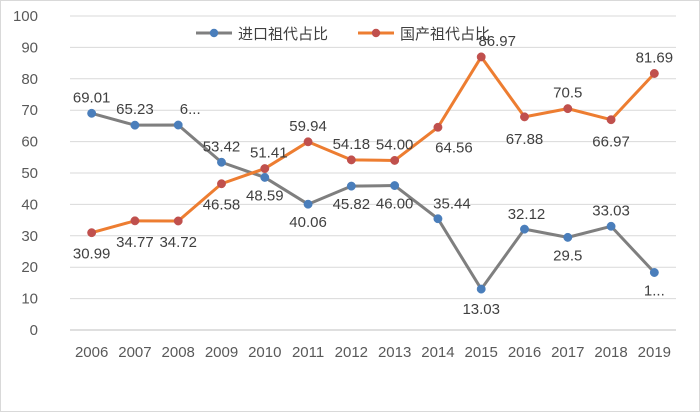 The width and height of the screenshot is (700, 412). I want to click on legend-label: 国产祖代占比, so click(445, 34).